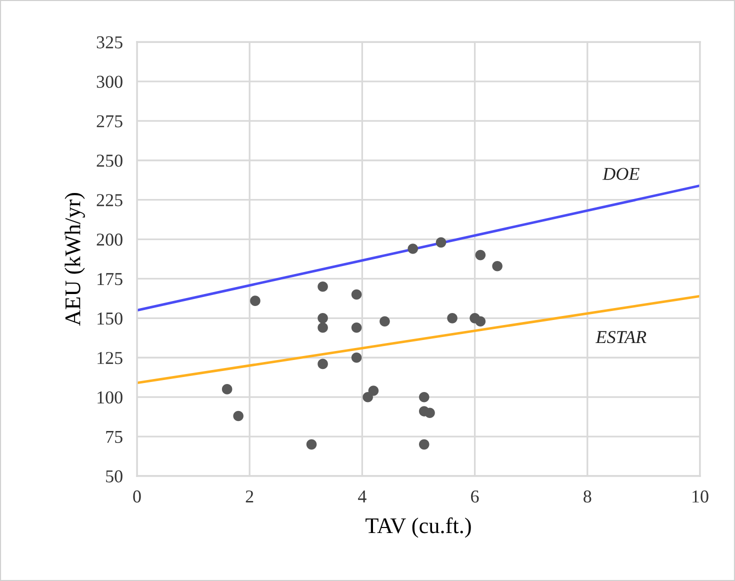  I want to click on x-tick-label: 6, so click(475, 496).